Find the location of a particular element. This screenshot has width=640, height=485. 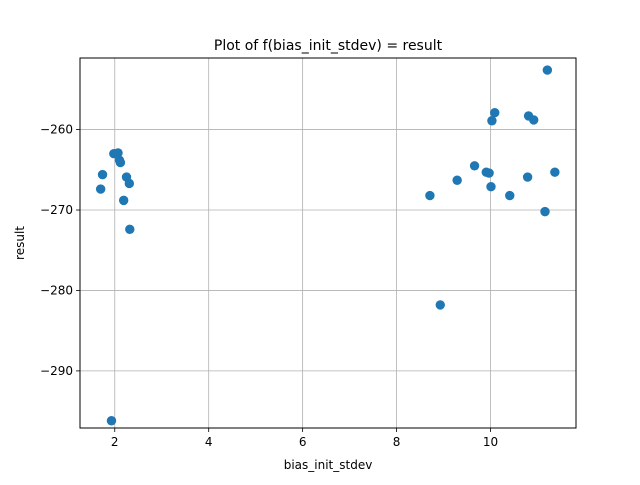

y-axis-label: result is located at coordinates (20, 243).